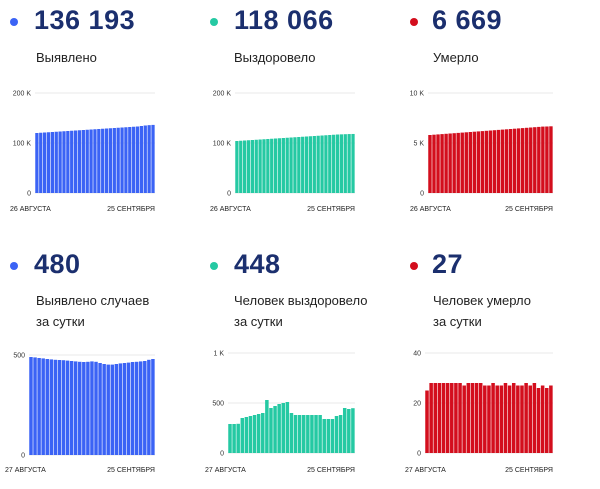 This screenshot has width=600, height=489. What do you see at coordinates (19, 356) in the screenshot?
I see `y-tick-label: 500` at bounding box center [19, 356].